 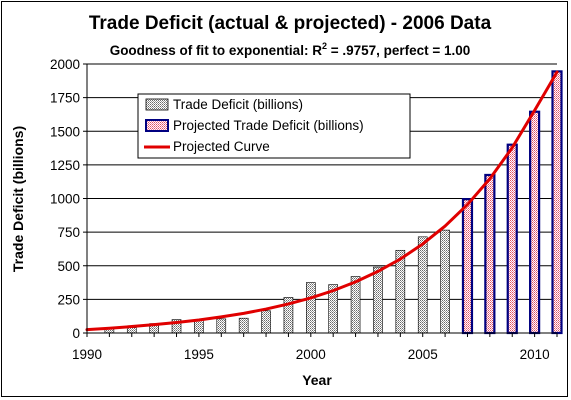 What do you see at coordinates (317, 380) in the screenshot?
I see `x-axis-title: Year` at bounding box center [317, 380].